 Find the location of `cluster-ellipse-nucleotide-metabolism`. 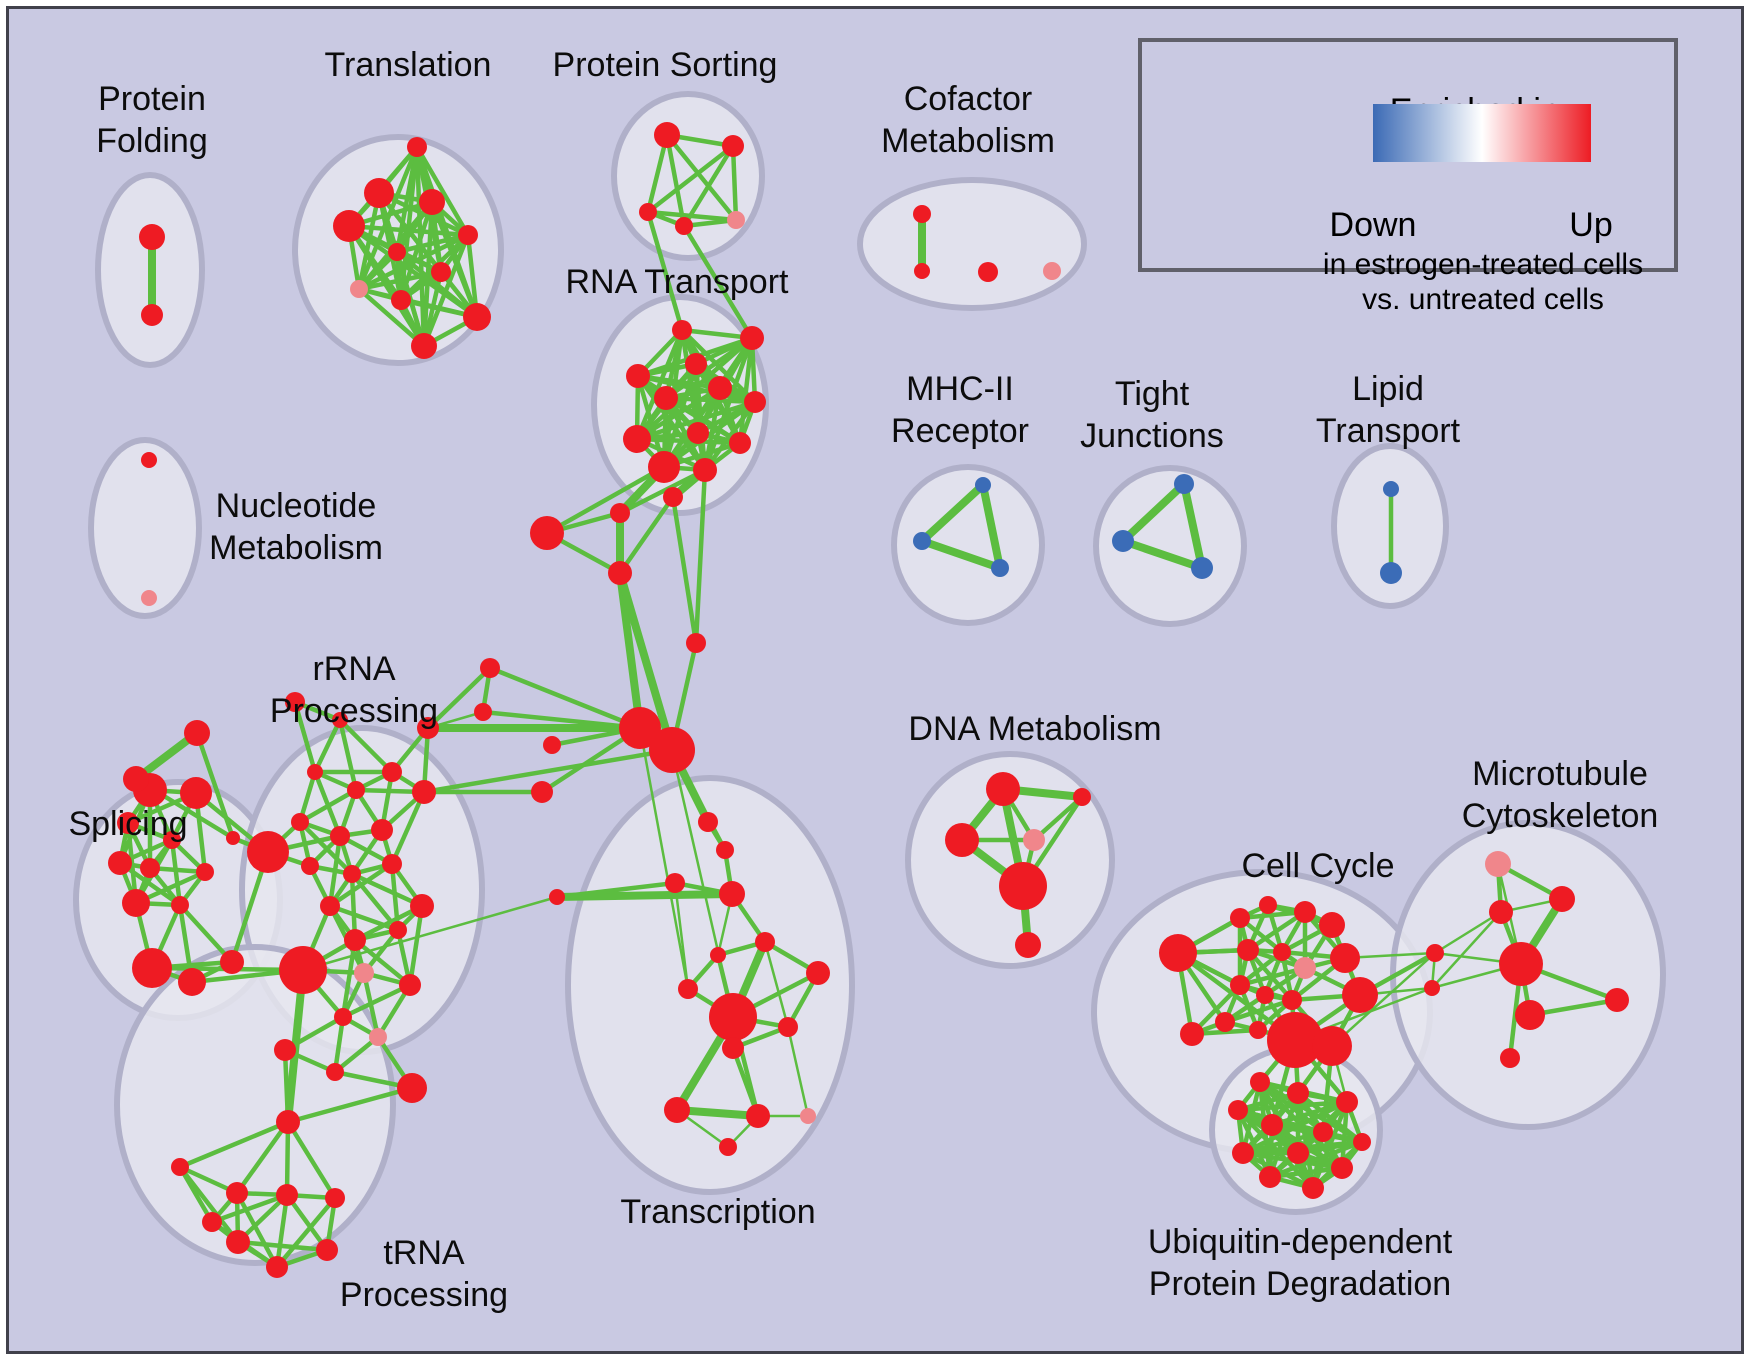

cluster-ellipse-nucleotide-metabolism is located at coordinates (145, 528).